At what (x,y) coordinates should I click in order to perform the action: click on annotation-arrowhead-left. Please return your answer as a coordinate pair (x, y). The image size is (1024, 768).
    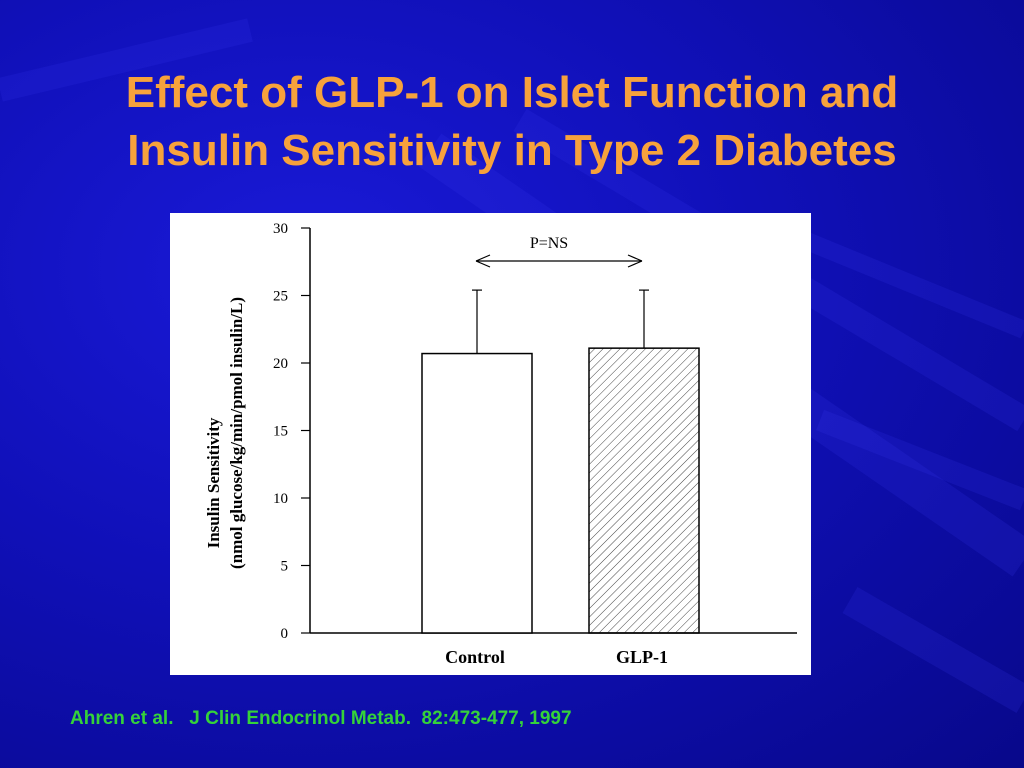
    Looking at the image, I should click on (483, 261).